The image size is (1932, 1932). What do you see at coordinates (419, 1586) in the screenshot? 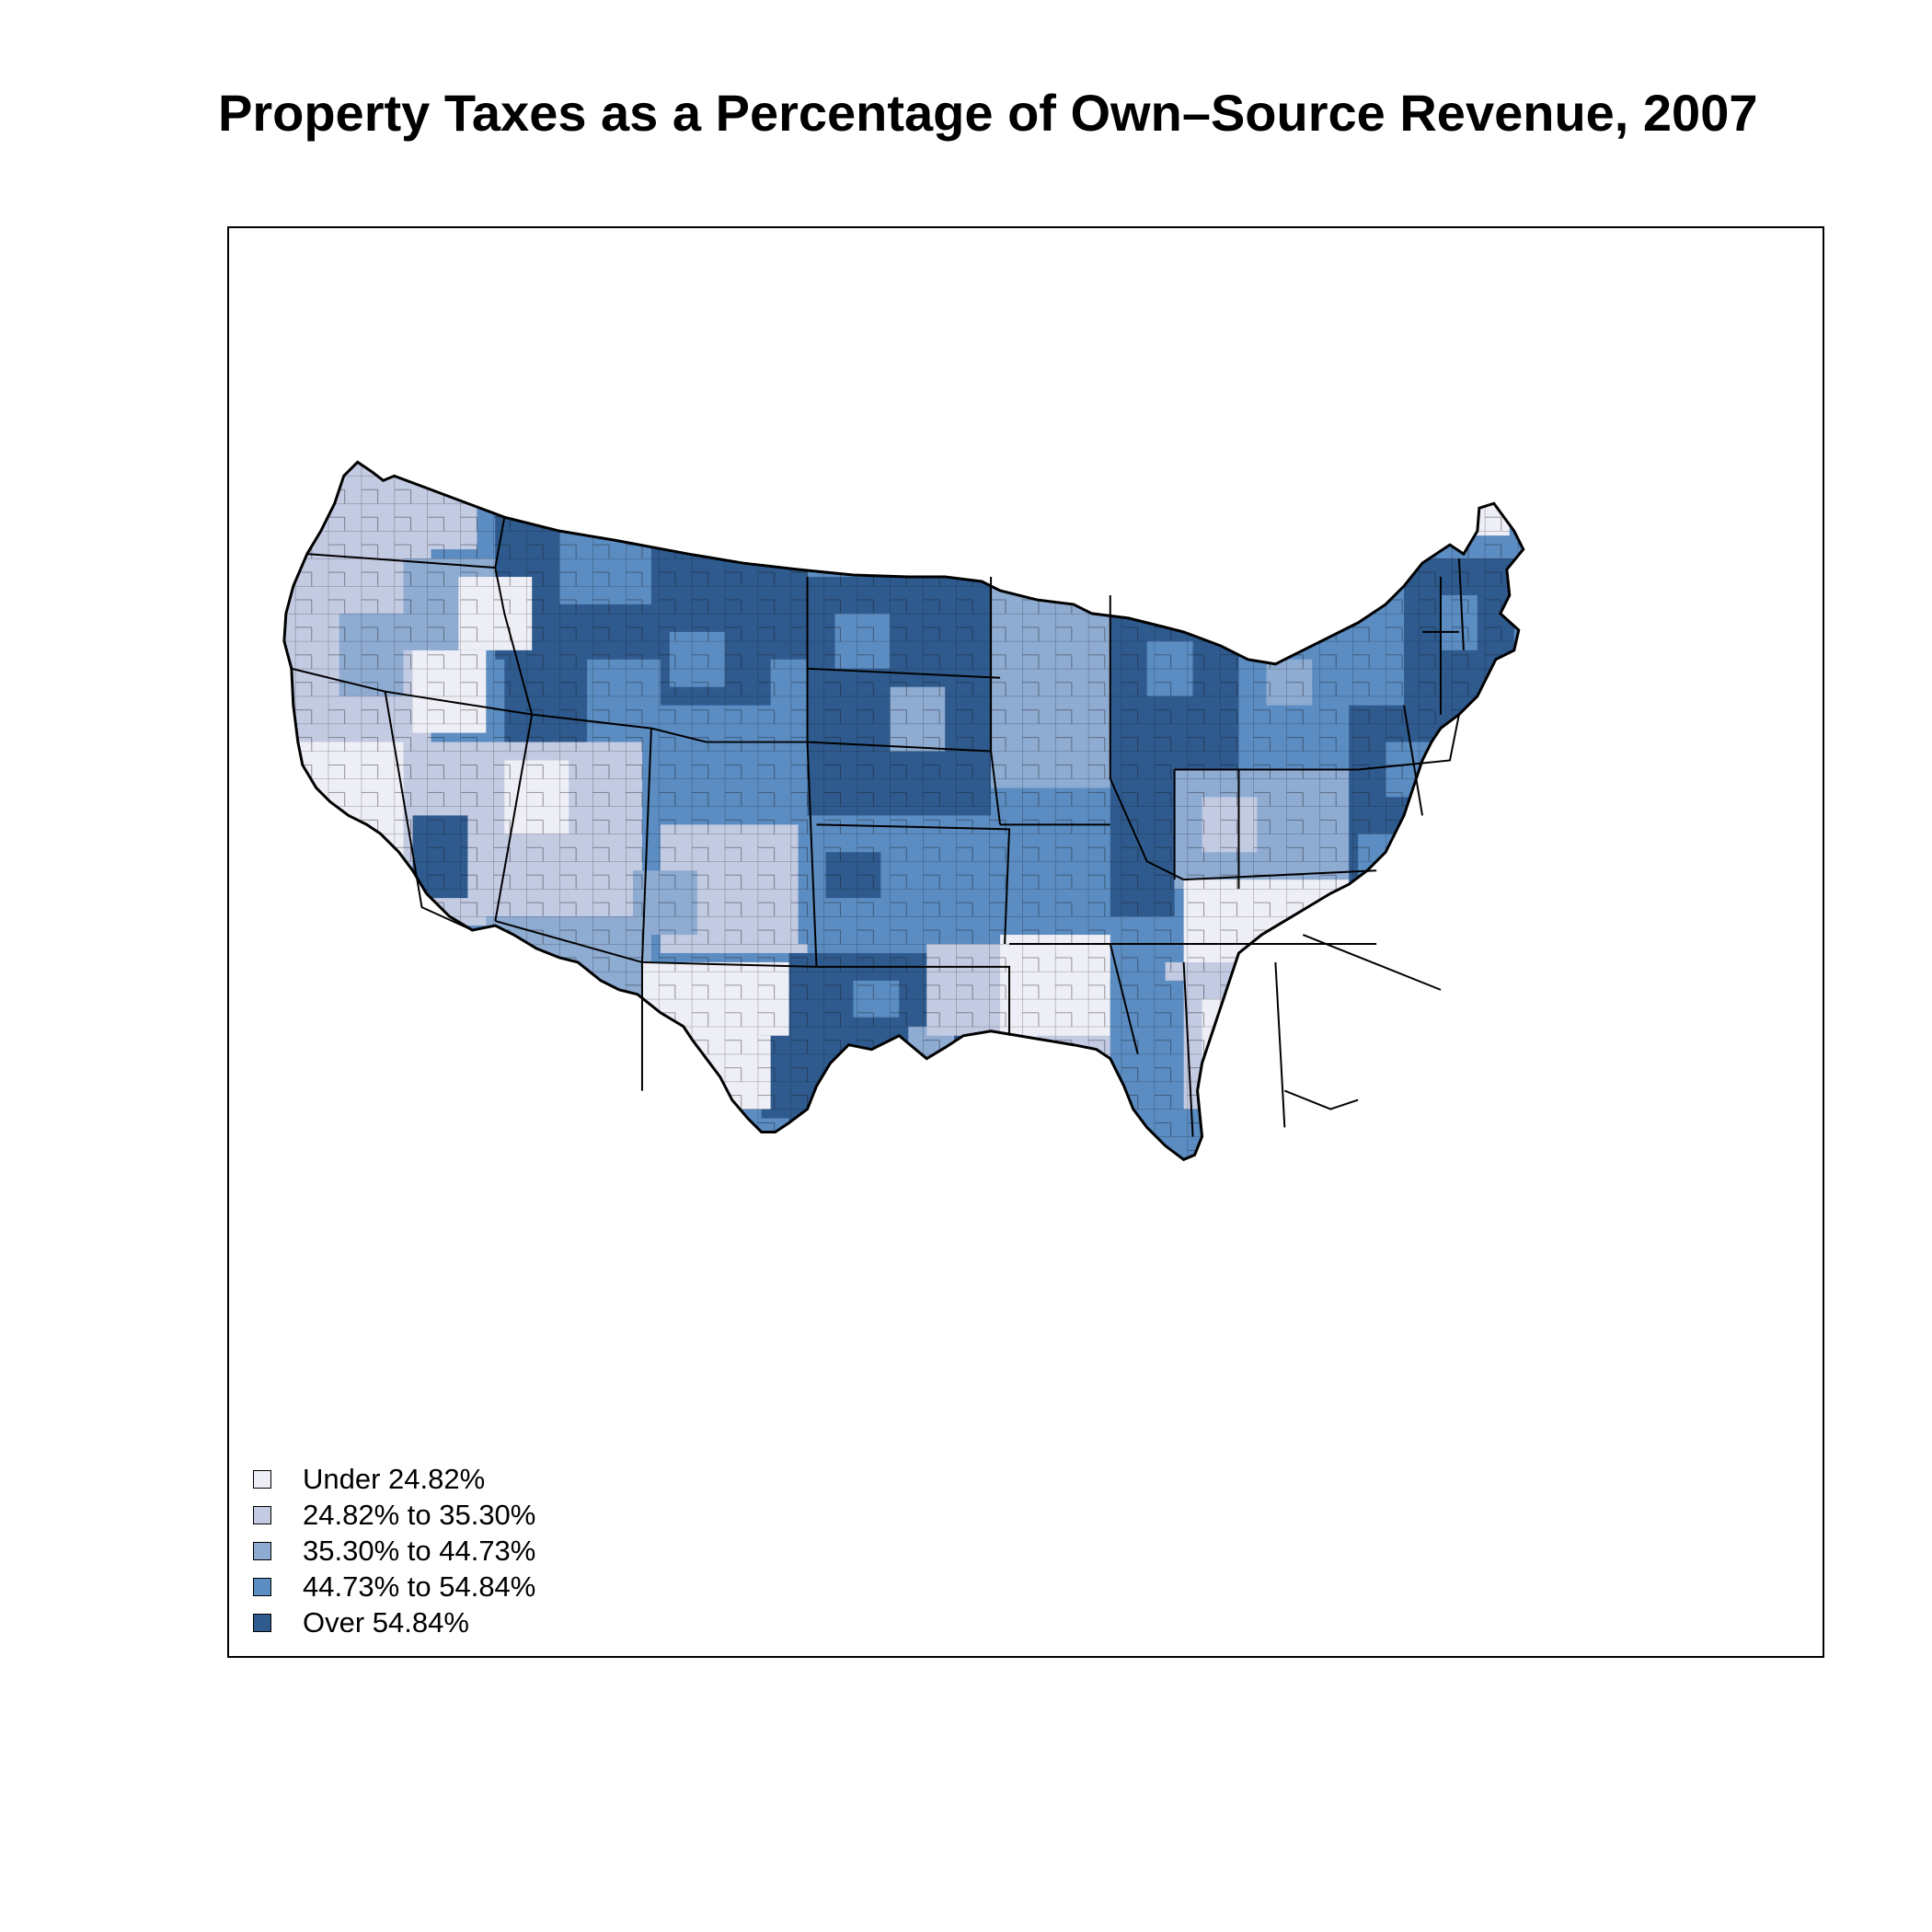
I see `legend-label-4: 44.73% to 54.84%` at bounding box center [419, 1586].